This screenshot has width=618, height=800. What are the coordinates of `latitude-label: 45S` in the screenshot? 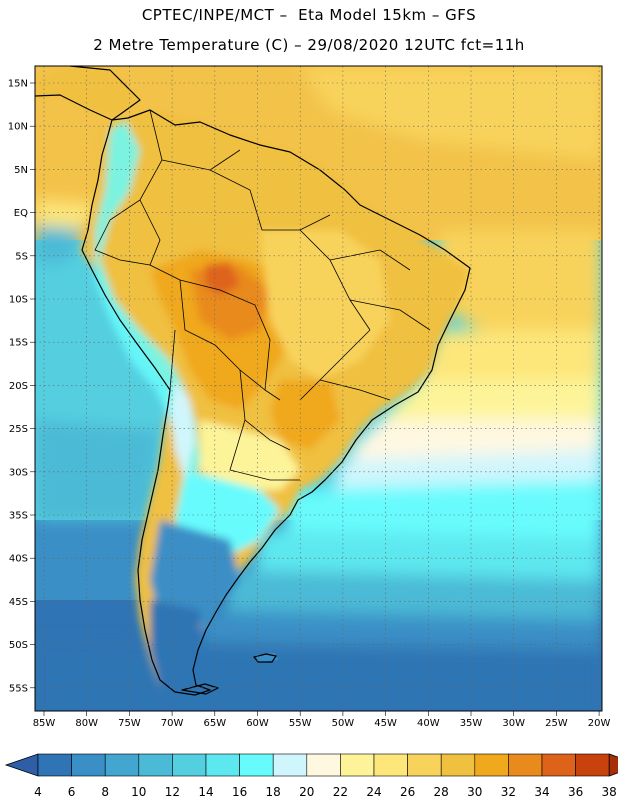 It's located at (18, 602).